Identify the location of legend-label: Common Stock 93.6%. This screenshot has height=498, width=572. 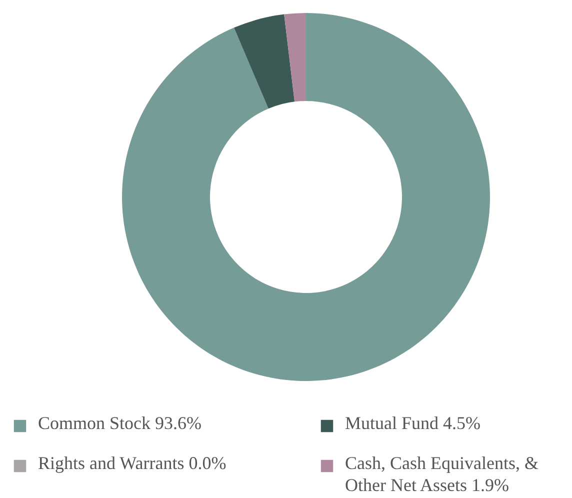
(120, 423).